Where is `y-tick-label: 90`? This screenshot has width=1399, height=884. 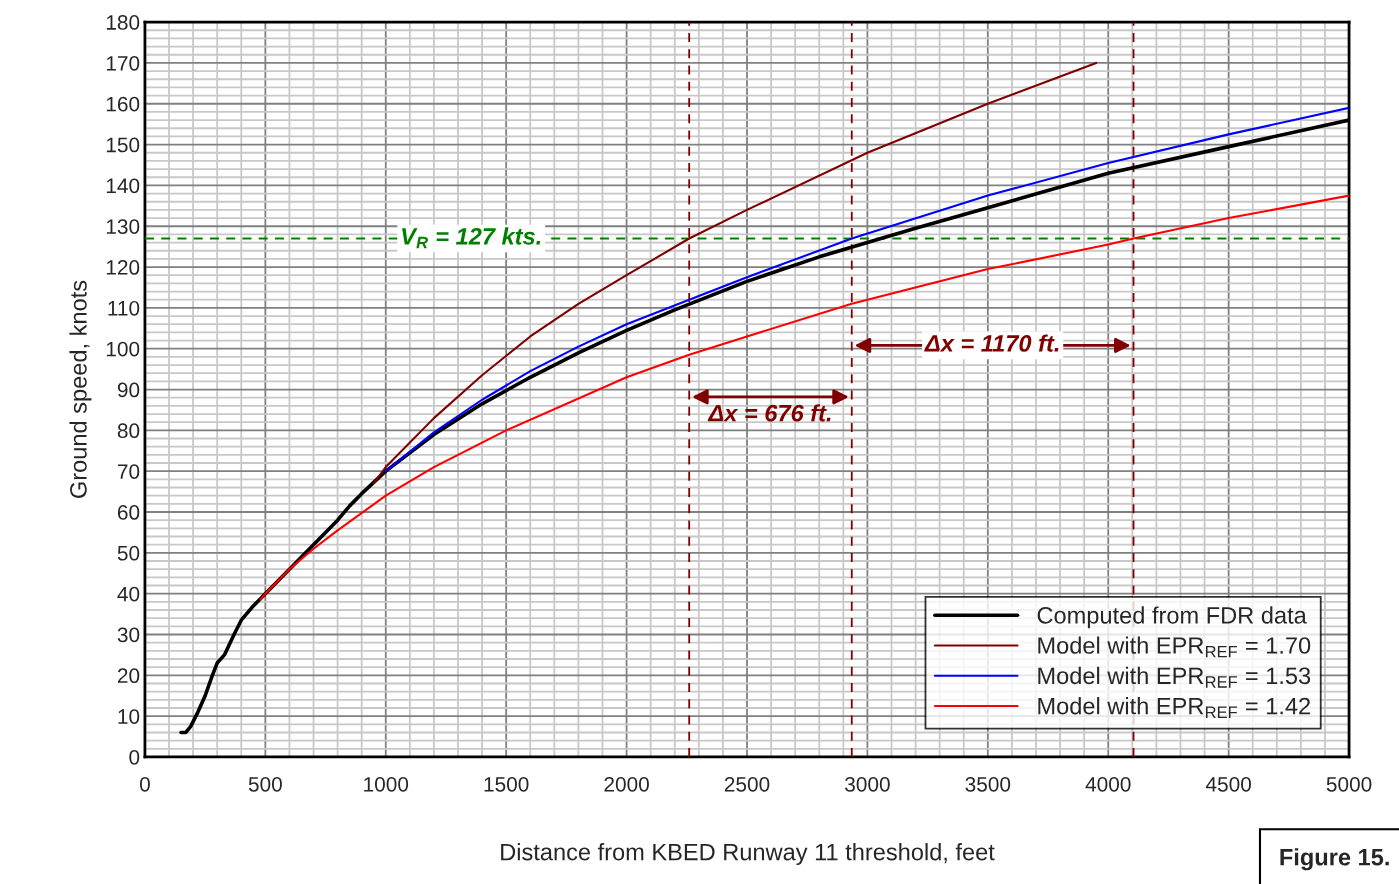
y-tick-label: 90 is located at coordinates (128, 390).